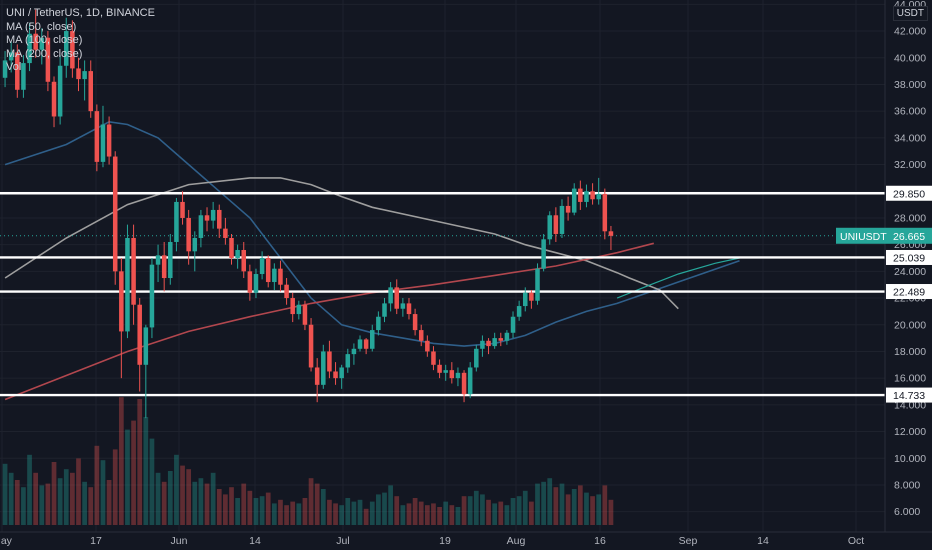  Describe the element at coordinates (863, 237) in the screenshot. I see `current-symbol-label: UNIUSDT` at that location.